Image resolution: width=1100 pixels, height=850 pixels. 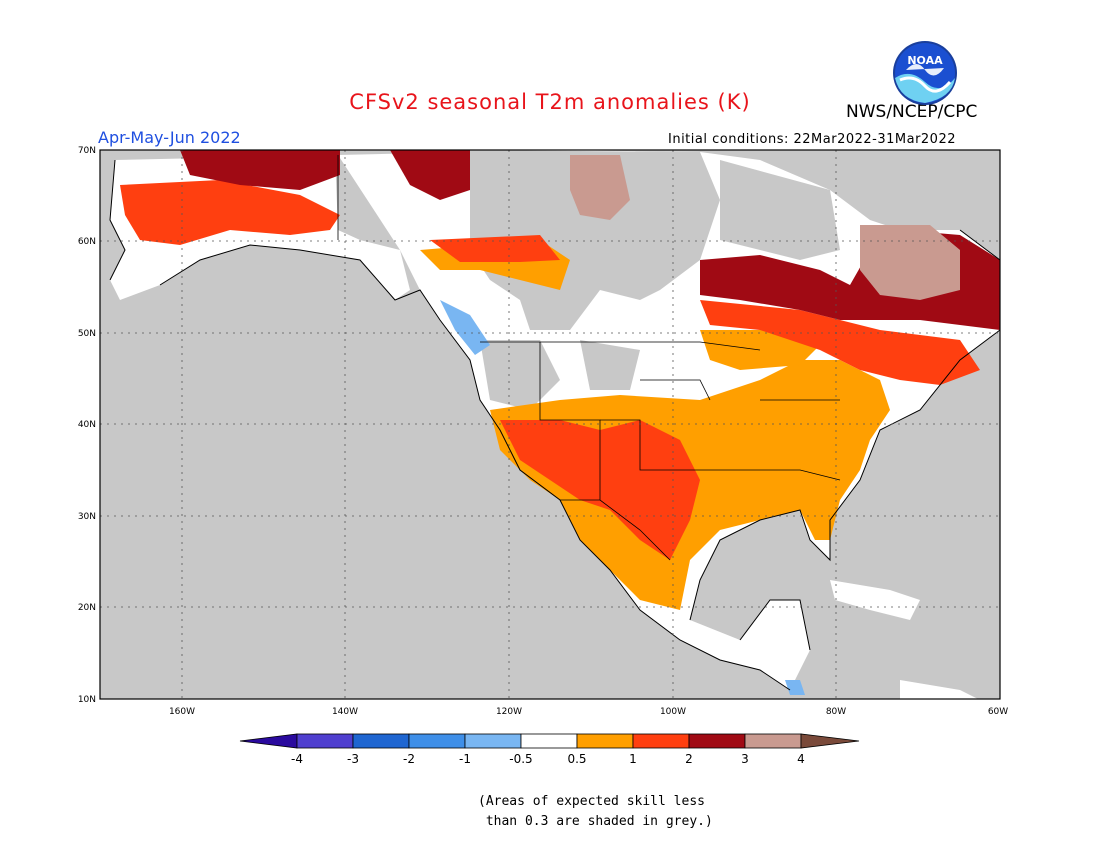 What do you see at coordinates (801, 759) in the screenshot?
I see `colorbar-label: 4` at bounding box center [801, 759].